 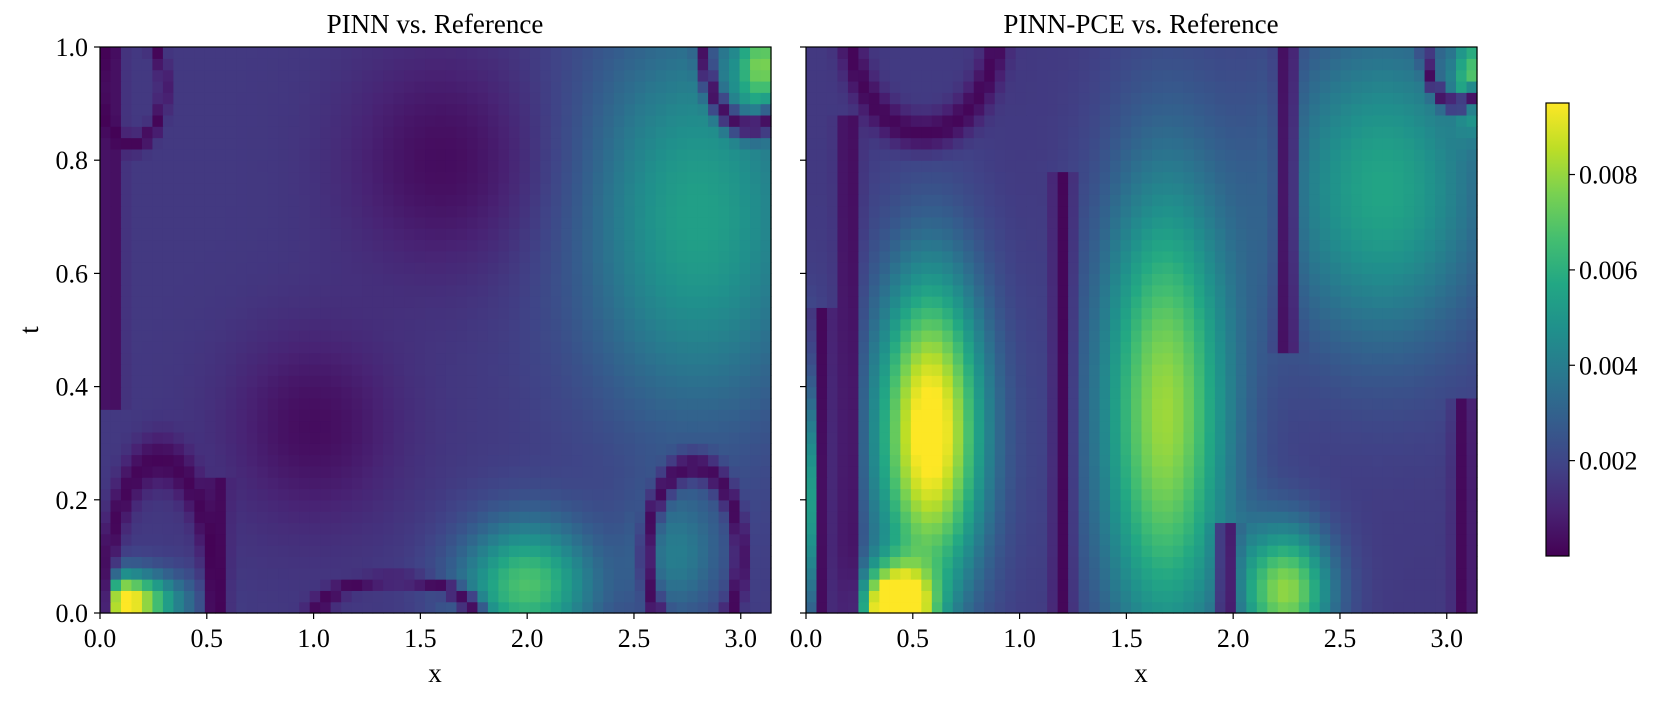 I want to click on x-axis-ticks: 0.0 0.5 1.0 1.5 2.0 2.5 3.0, so click(x=420, y=633).